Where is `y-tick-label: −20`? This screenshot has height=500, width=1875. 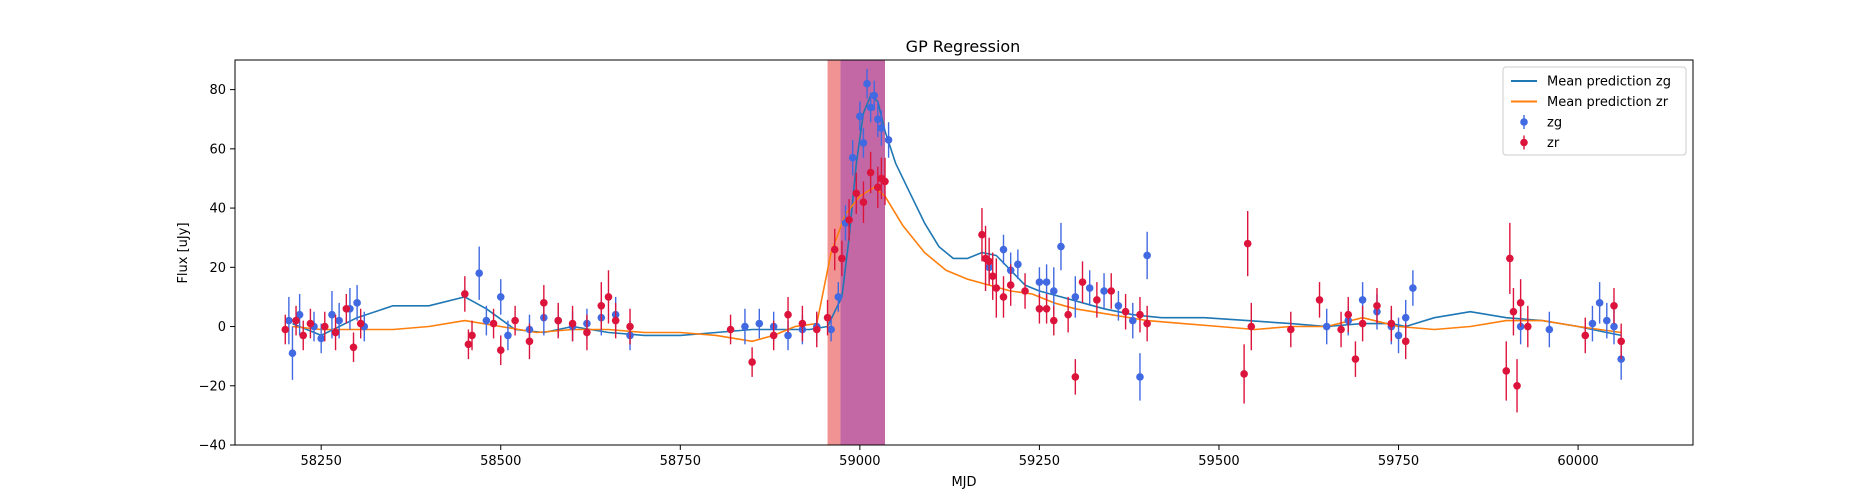
y-tick-label: −20 is located at coordinates (212, 386).